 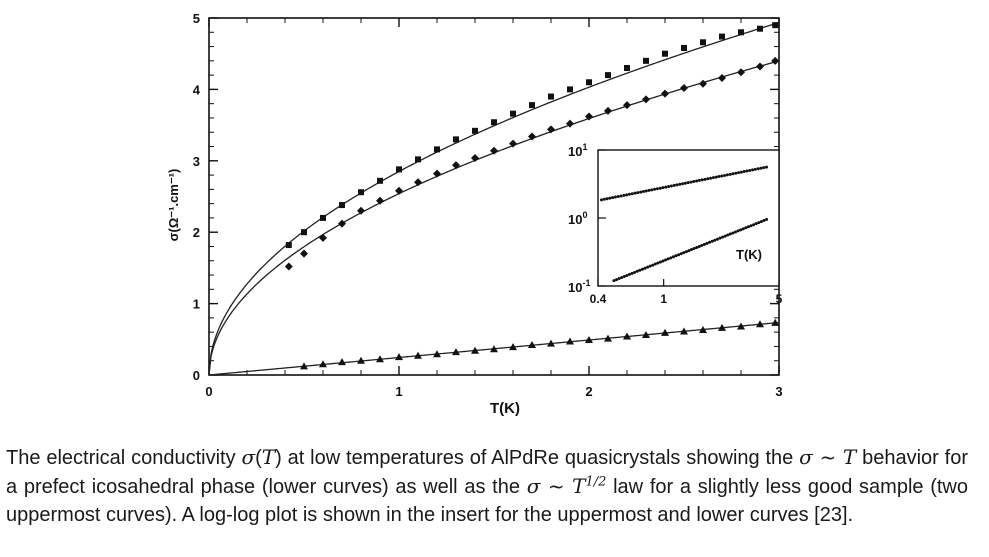 What do you see at coordinates (684, 224) in the screenshot?
I see `inset-data-points` at bounding box center [684, 224].